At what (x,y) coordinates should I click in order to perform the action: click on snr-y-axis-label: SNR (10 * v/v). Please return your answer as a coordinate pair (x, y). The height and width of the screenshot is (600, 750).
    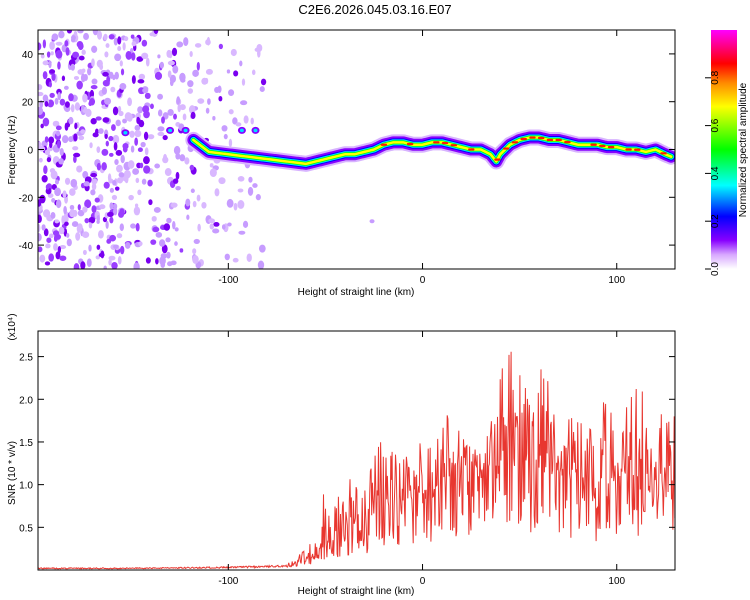
    Looking at the image, I should click on (12, 473).